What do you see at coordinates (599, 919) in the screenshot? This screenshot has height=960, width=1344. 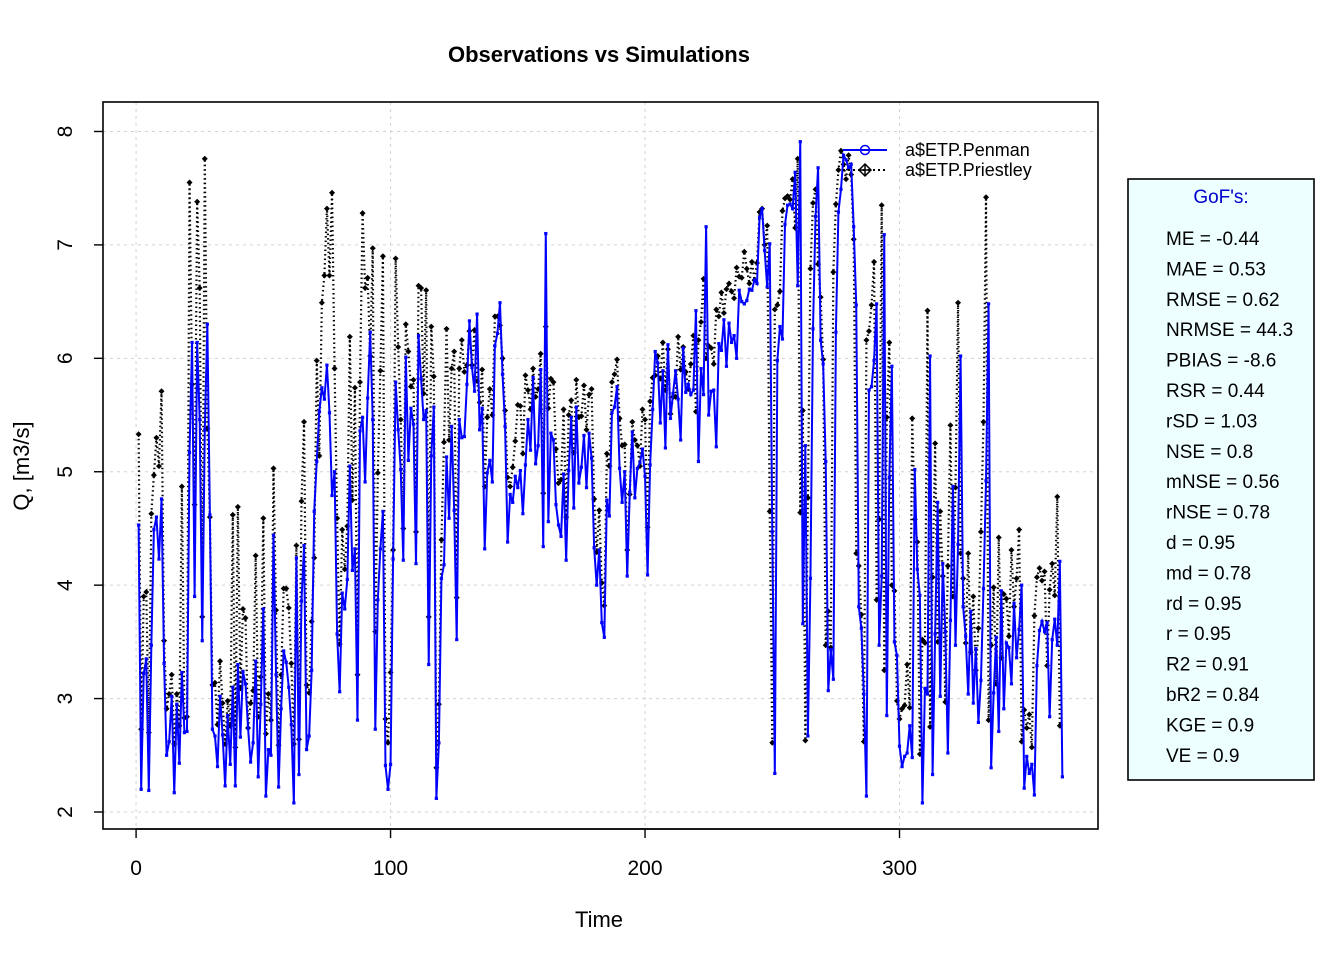 I see `x-axis-label: Time` at bounding box center [599, 919].